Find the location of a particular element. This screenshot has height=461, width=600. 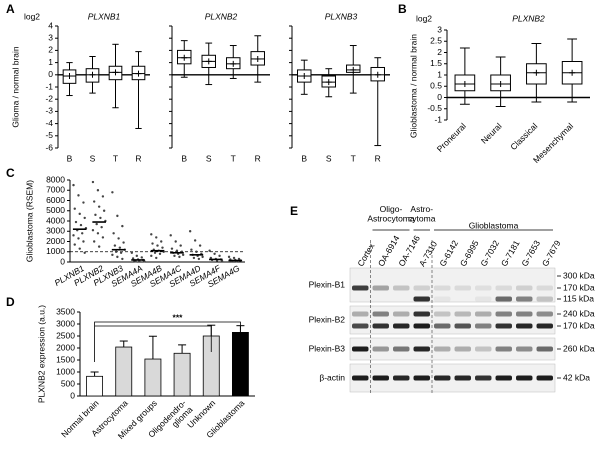

row-label: Plexin-B3 is located at coordinates (327, 348).